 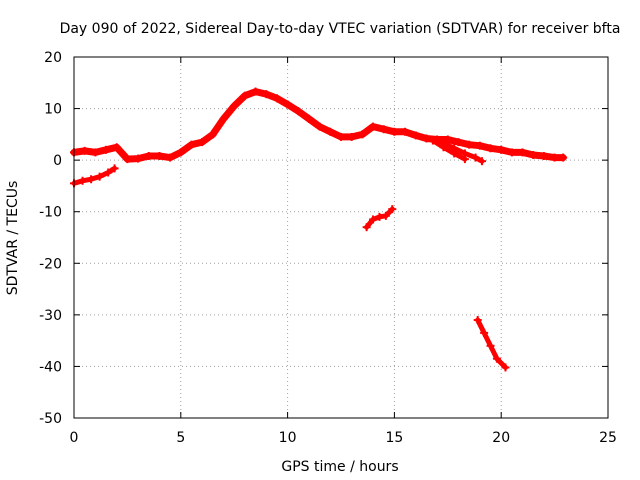 What do you see at coordinates (50, 419) in the screenshot?
I see `y-tick-label: -50` at bounding box center [50, 419].